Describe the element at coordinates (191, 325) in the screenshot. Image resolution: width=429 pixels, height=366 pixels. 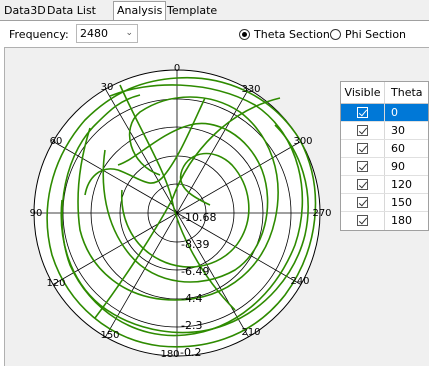
I see `radial-label-5: -2.3` at that location.